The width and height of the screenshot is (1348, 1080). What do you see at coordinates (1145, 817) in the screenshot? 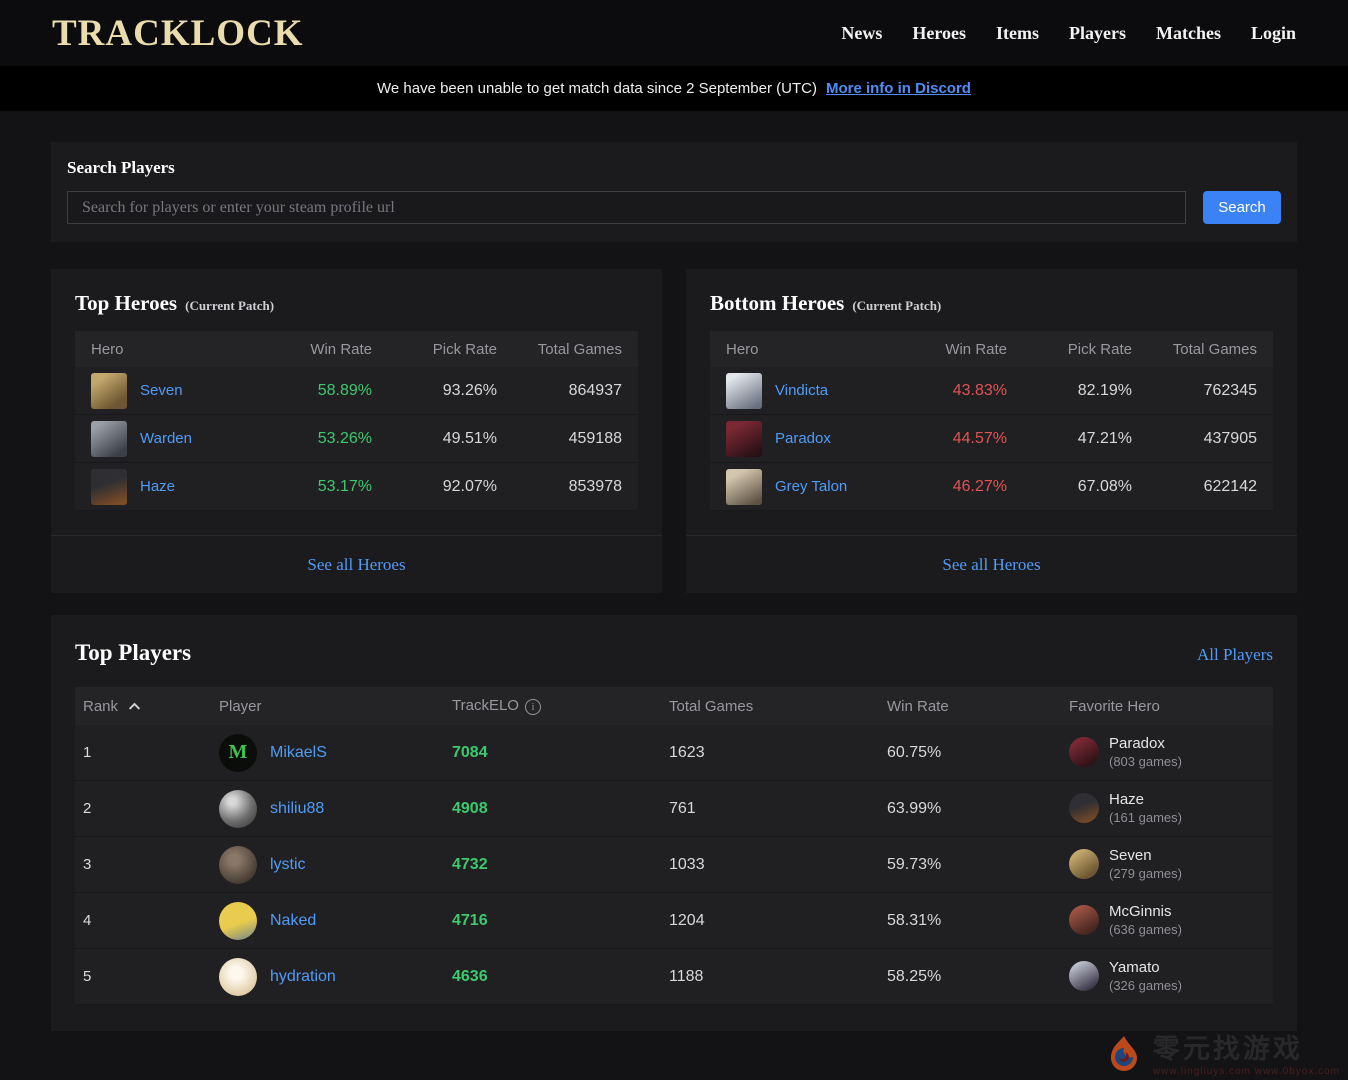
I see `favorite-hero-games: (161 games)` at bounding box center [1145, 817].